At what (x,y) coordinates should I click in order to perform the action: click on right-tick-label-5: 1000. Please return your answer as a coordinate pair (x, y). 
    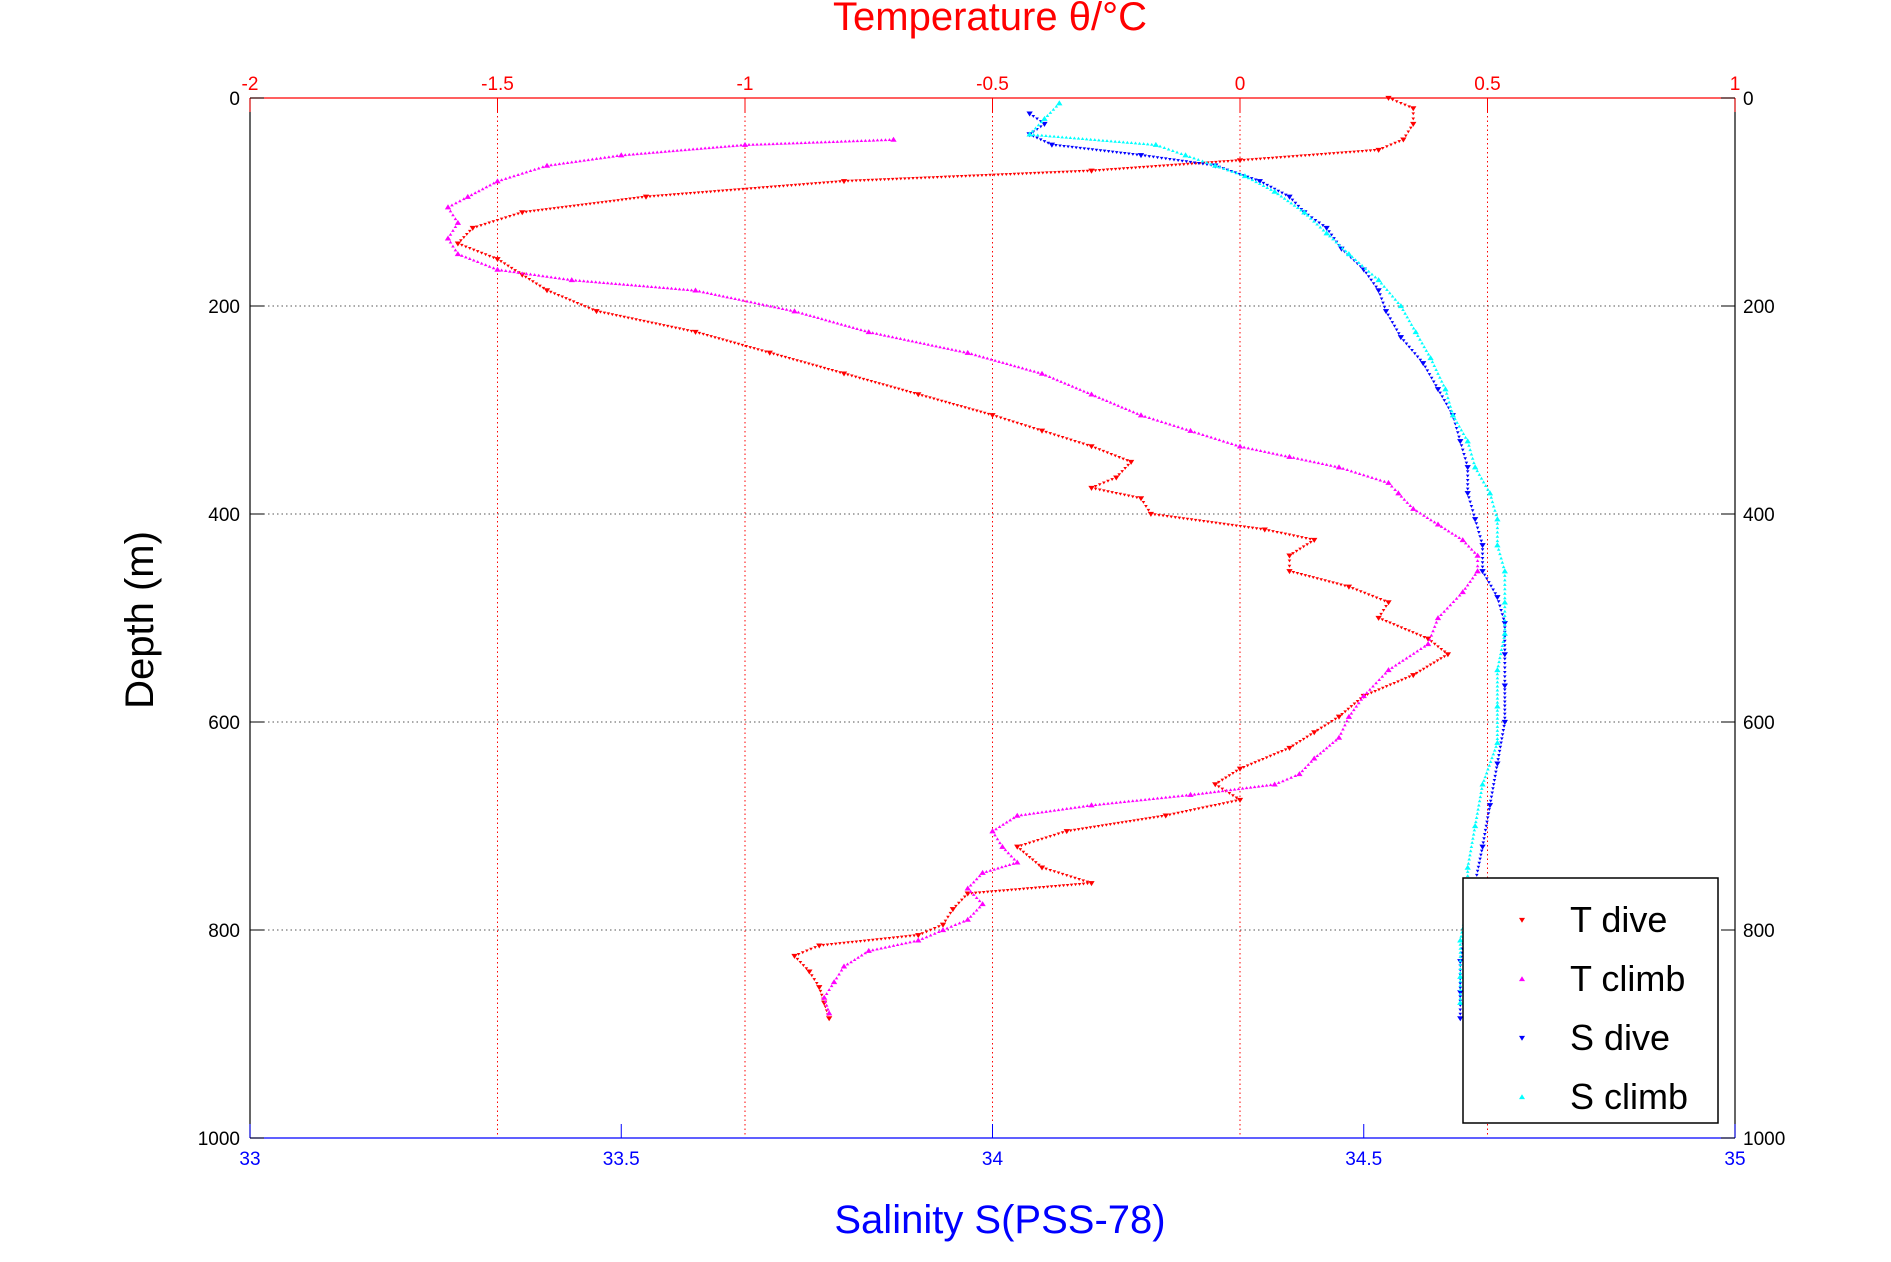
    Looking at the image, I should click on (1764, 1139).